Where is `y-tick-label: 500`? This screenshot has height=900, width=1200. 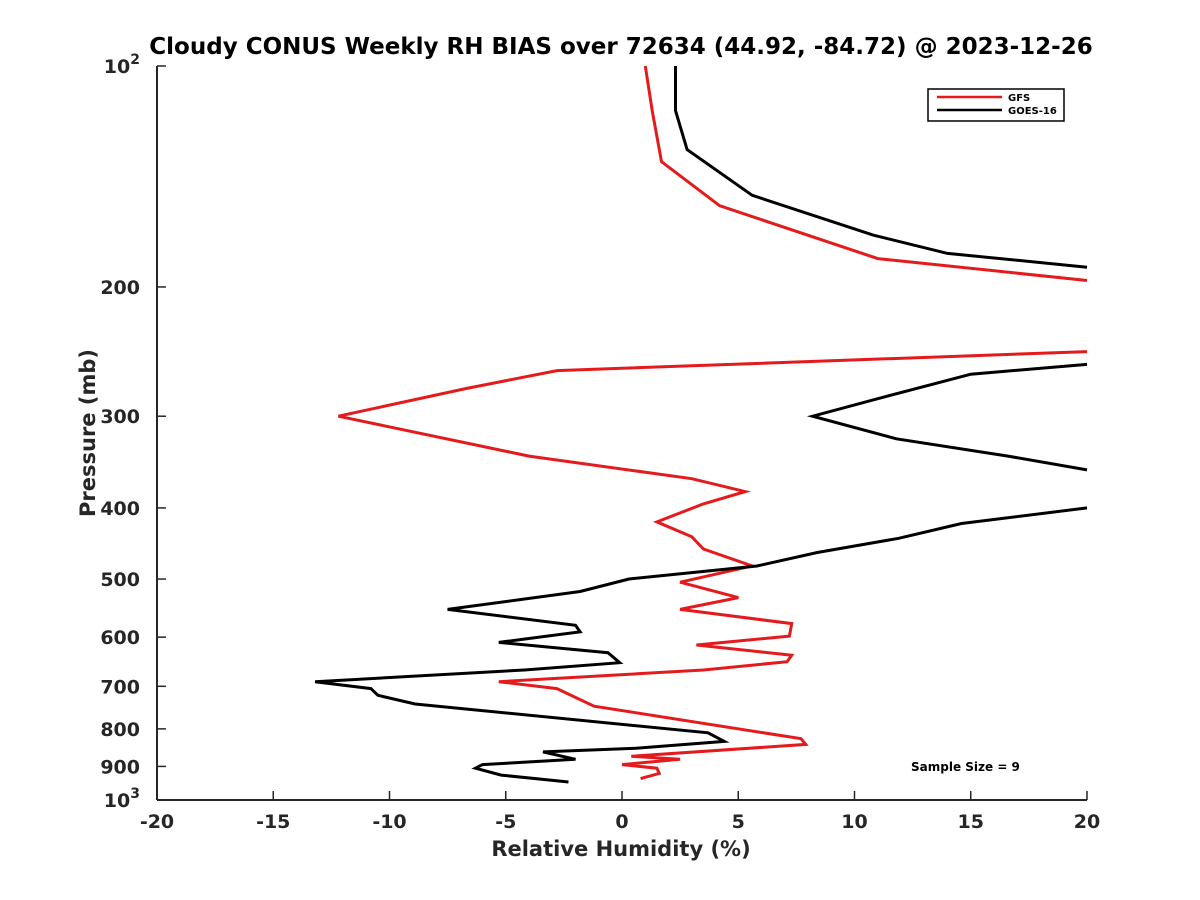
y-tick-label: 500 is located at coordinates (120, 580).